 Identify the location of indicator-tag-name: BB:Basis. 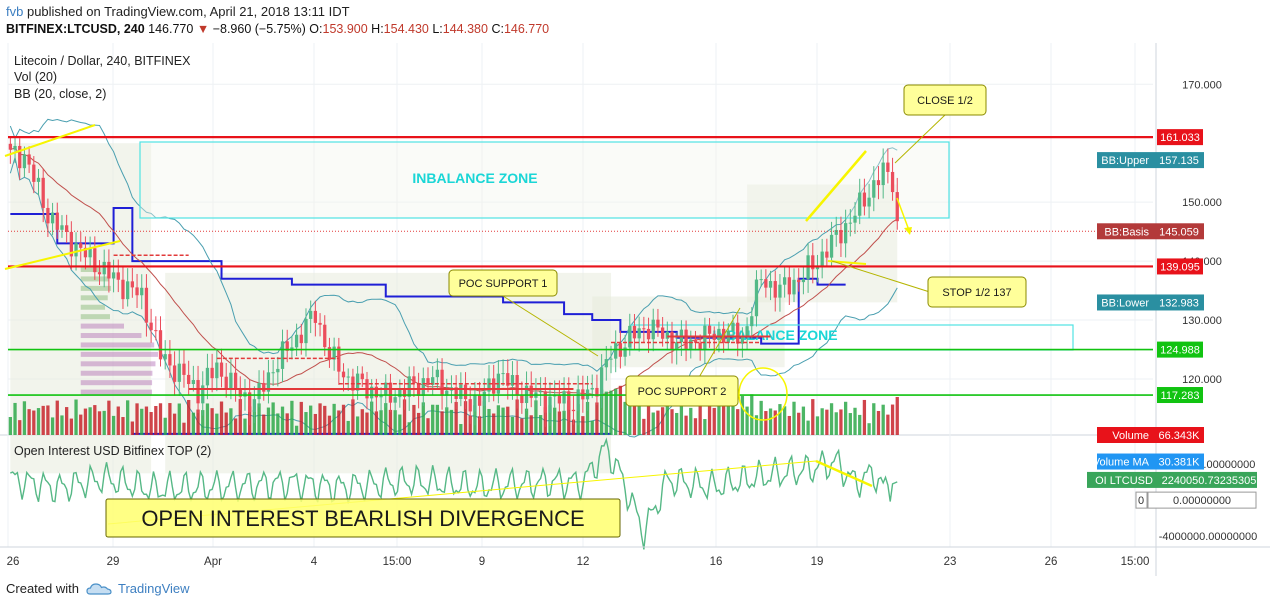
(1126, 232).